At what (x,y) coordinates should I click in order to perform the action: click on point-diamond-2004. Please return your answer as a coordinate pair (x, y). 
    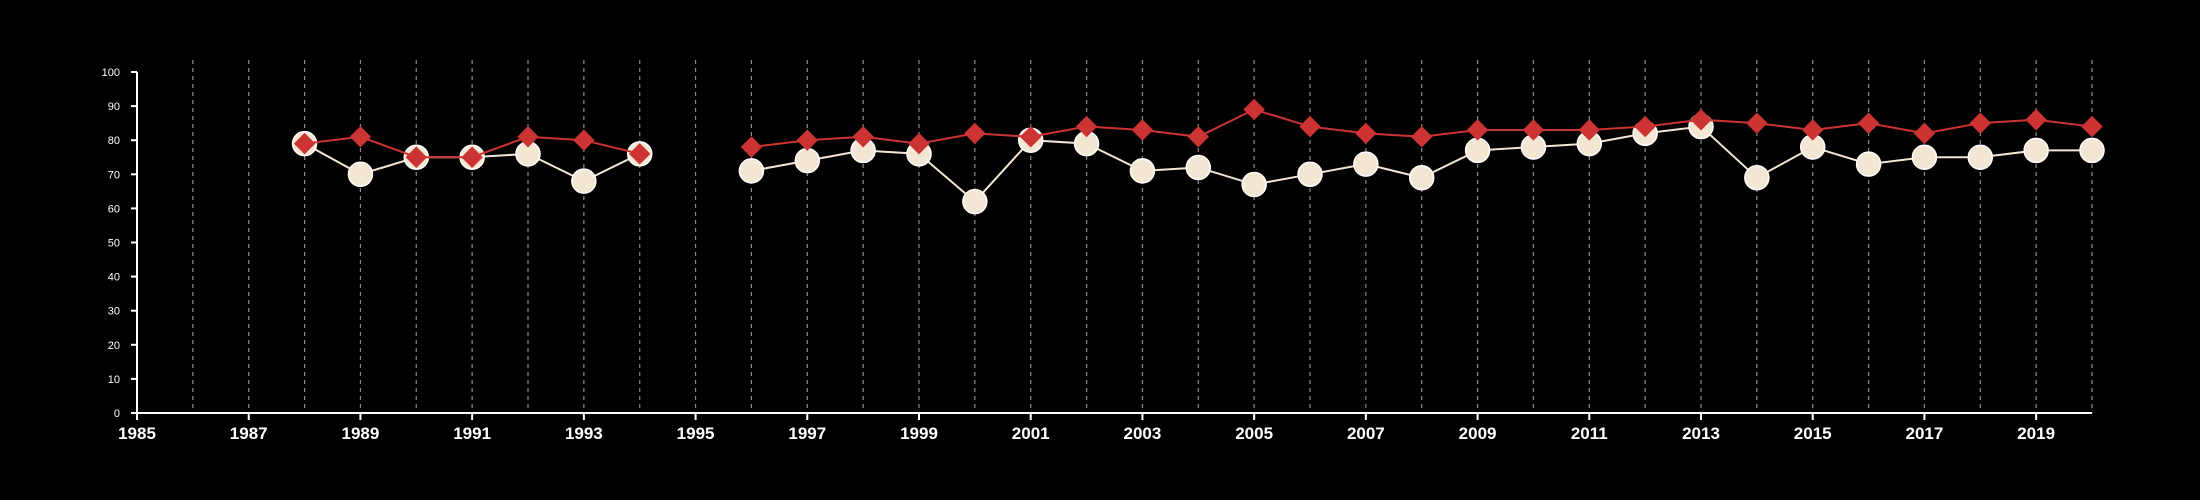
    Looking at the image, I should click on (1198, 137).